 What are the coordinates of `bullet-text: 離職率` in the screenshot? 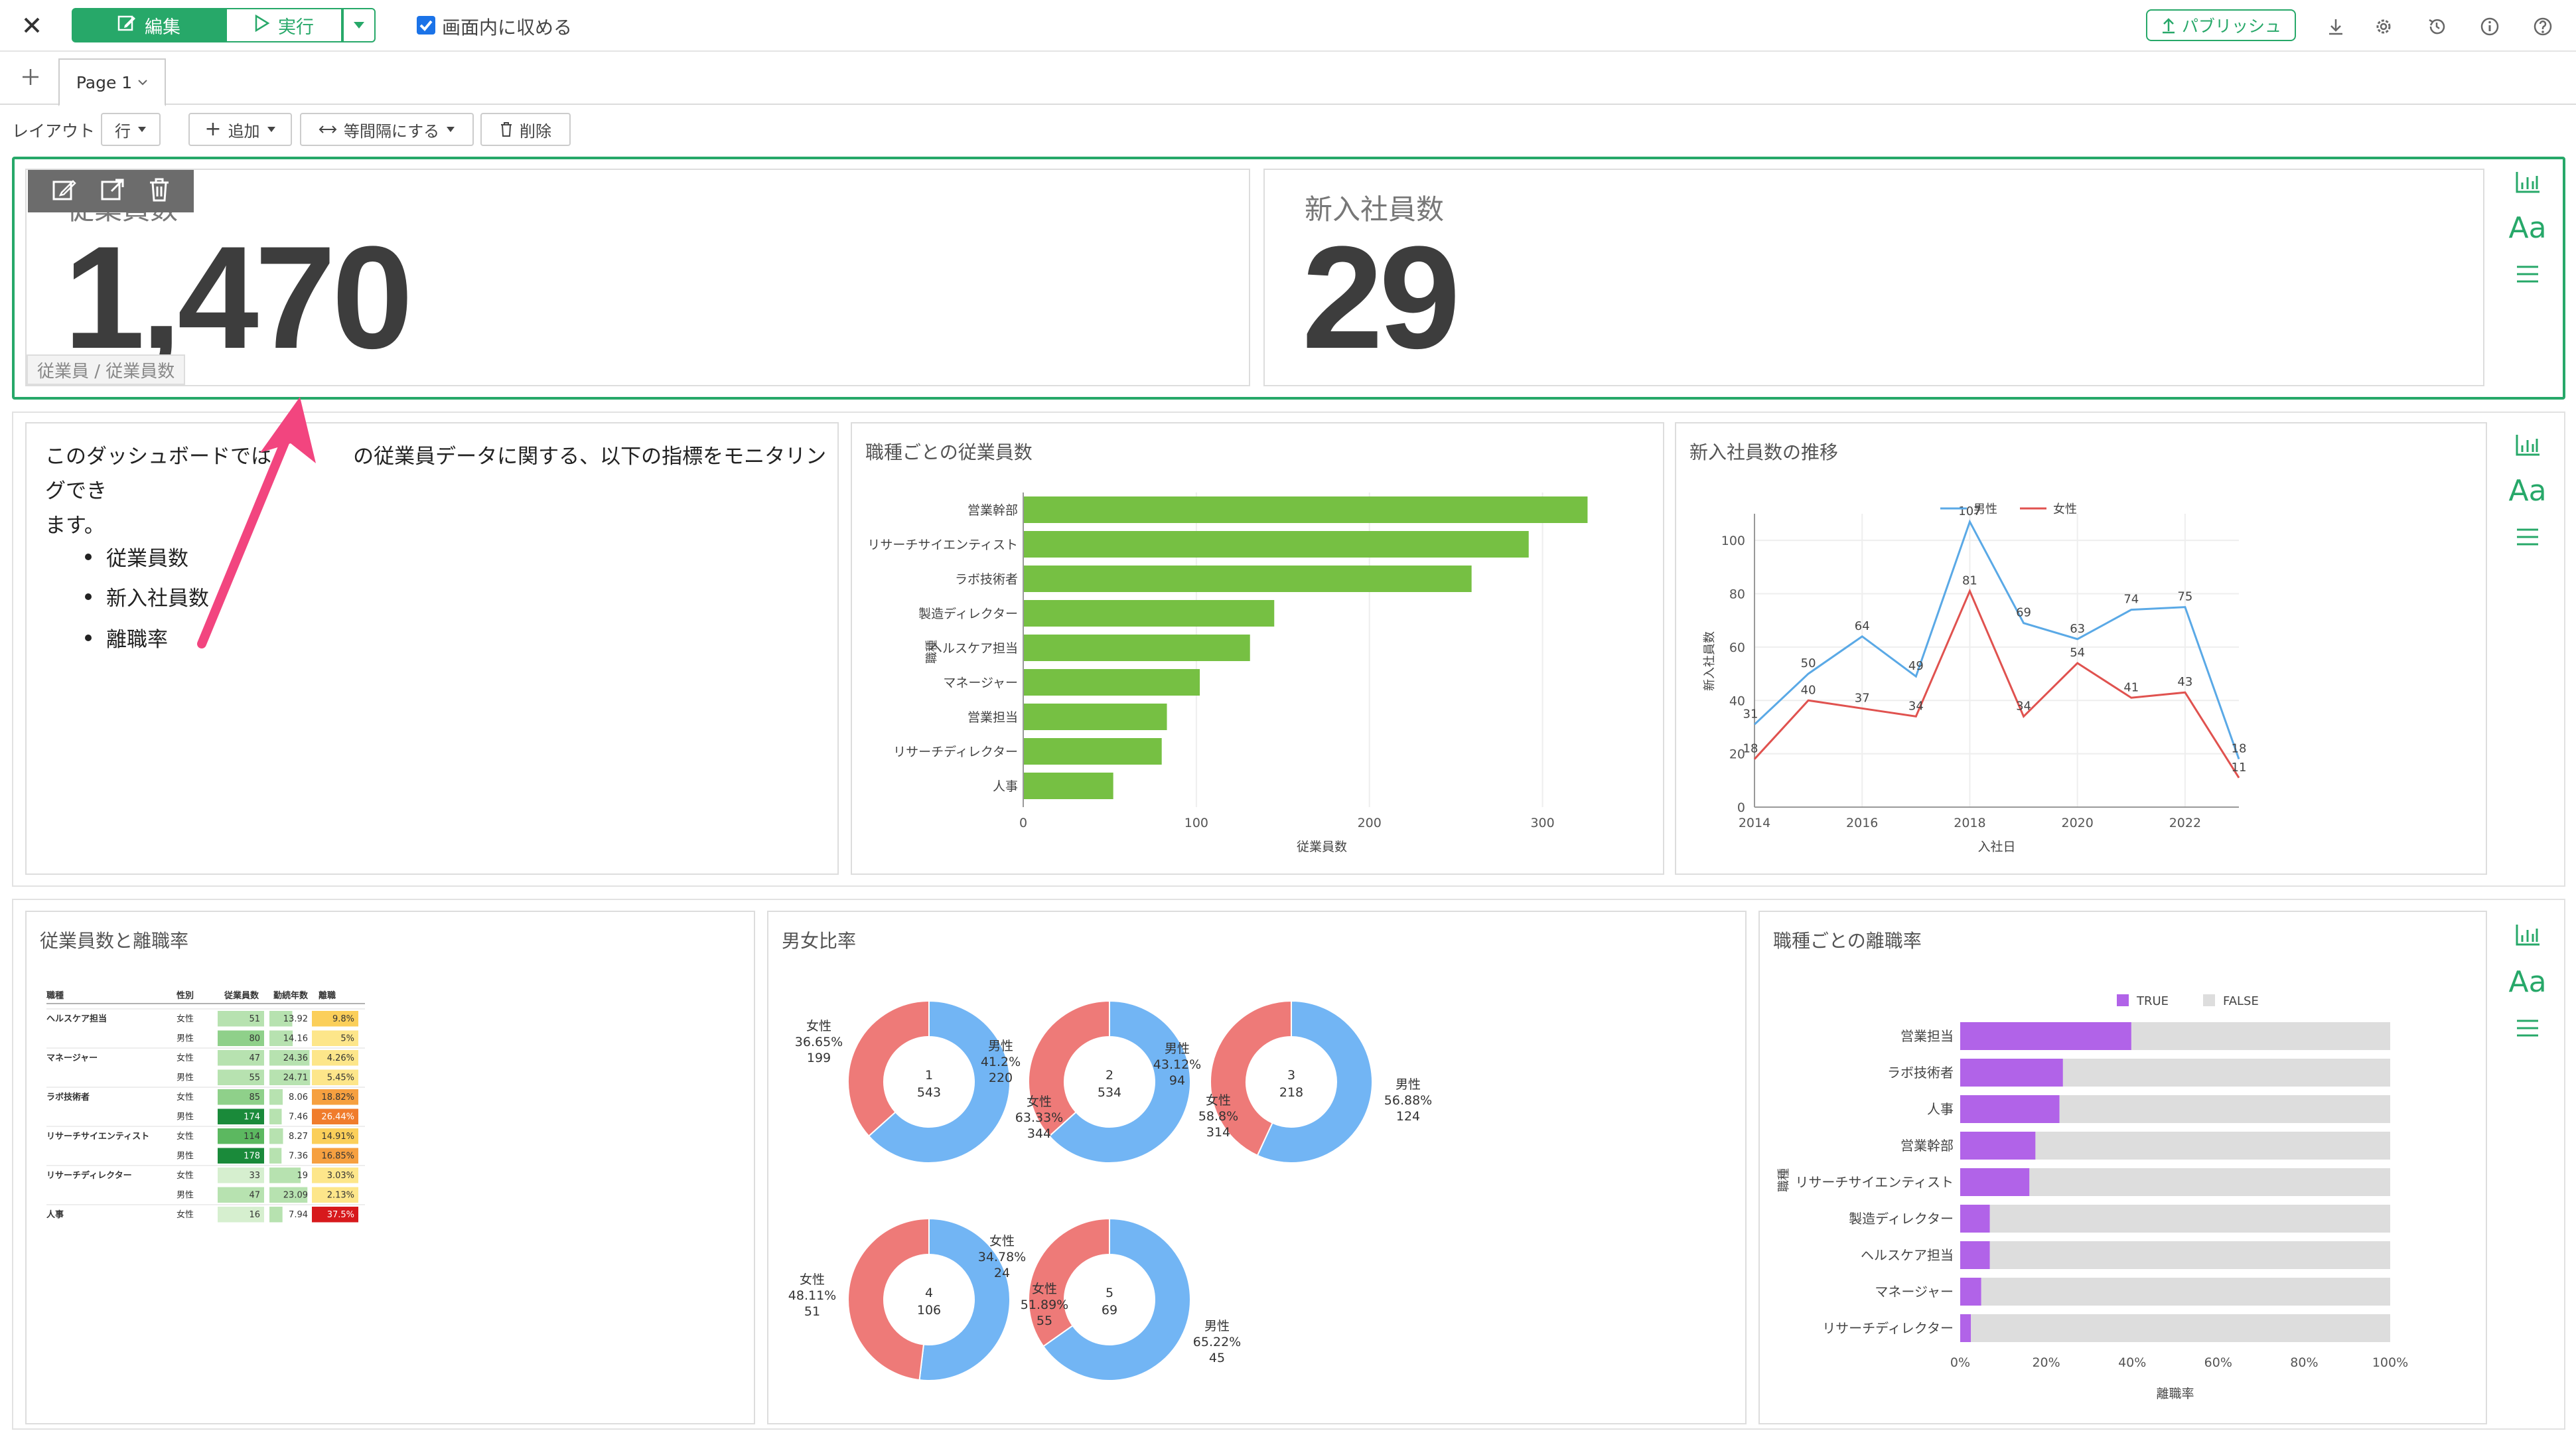 It's located at (137, 640).